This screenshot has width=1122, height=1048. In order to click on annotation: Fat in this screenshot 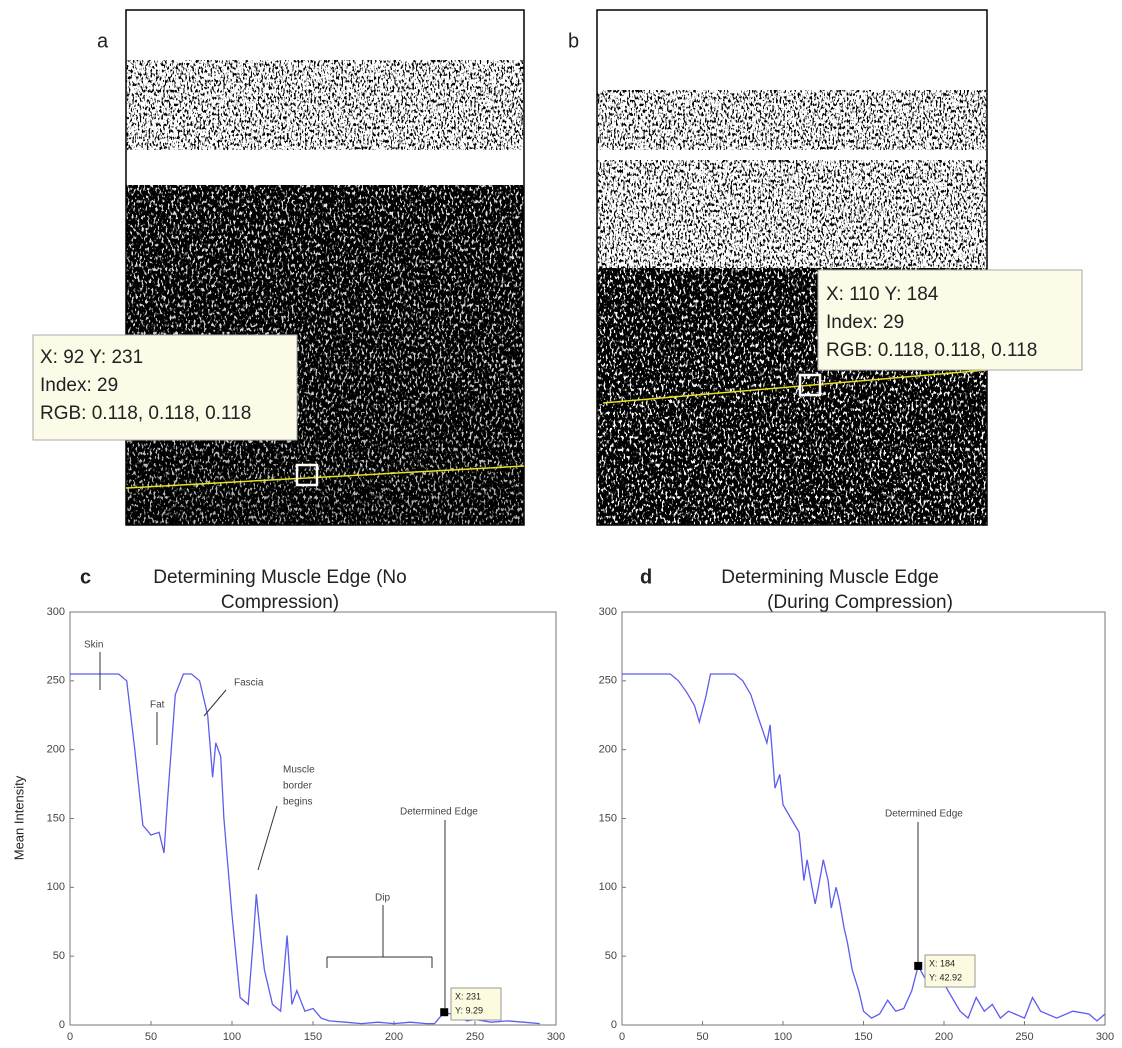, I will do `click(157, 705)`.